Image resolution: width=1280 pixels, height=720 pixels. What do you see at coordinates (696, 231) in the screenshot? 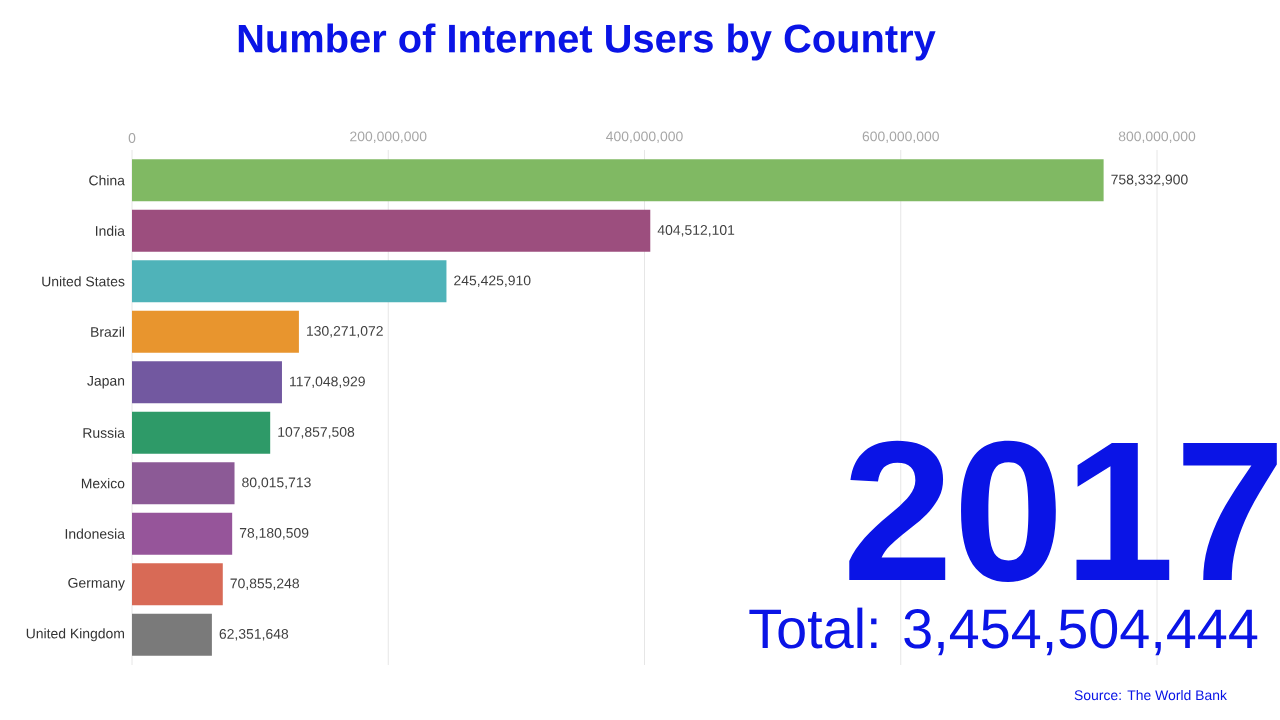
I see `data-label: 404,512,101` at bounding box center [696, 231].